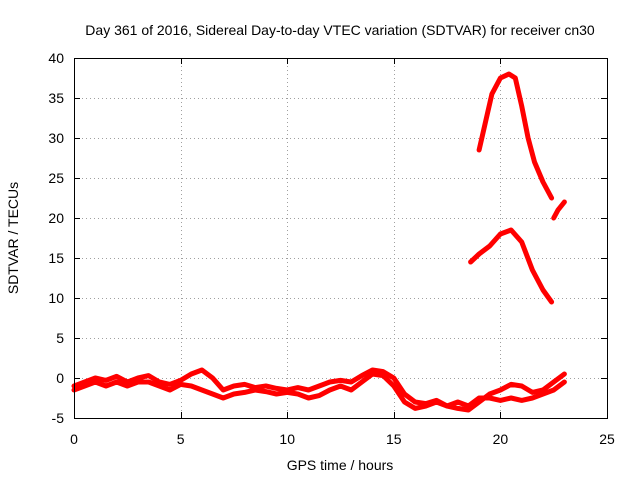  Describe the element at coordinates (287, 439) in the screenshot. I see `x-tick-label: 10` at that location.